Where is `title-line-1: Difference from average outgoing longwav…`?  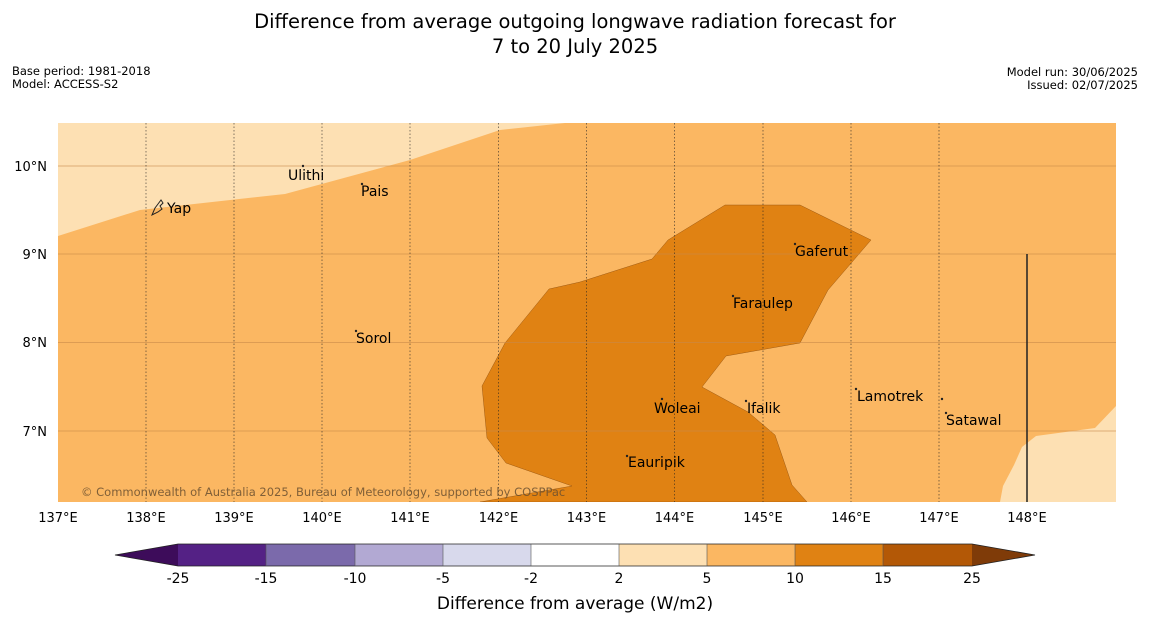
title-line-1: Difference from average outgoing longwav… is located at coordinates (575, 21).